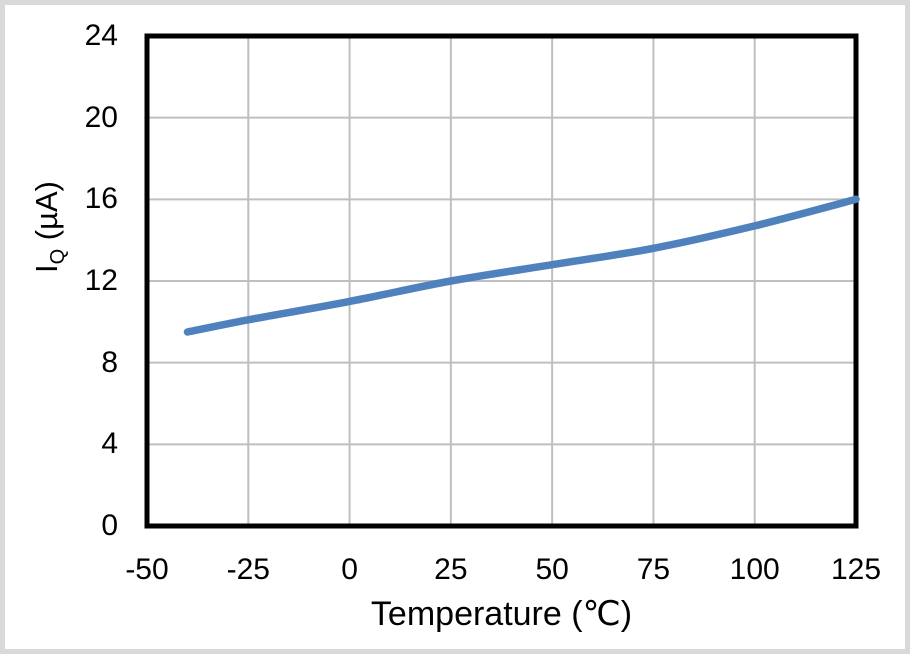  Describe the element at coordinates (101, 35) in the screenshot. I see `y-tick-label-24: 24` at that location.